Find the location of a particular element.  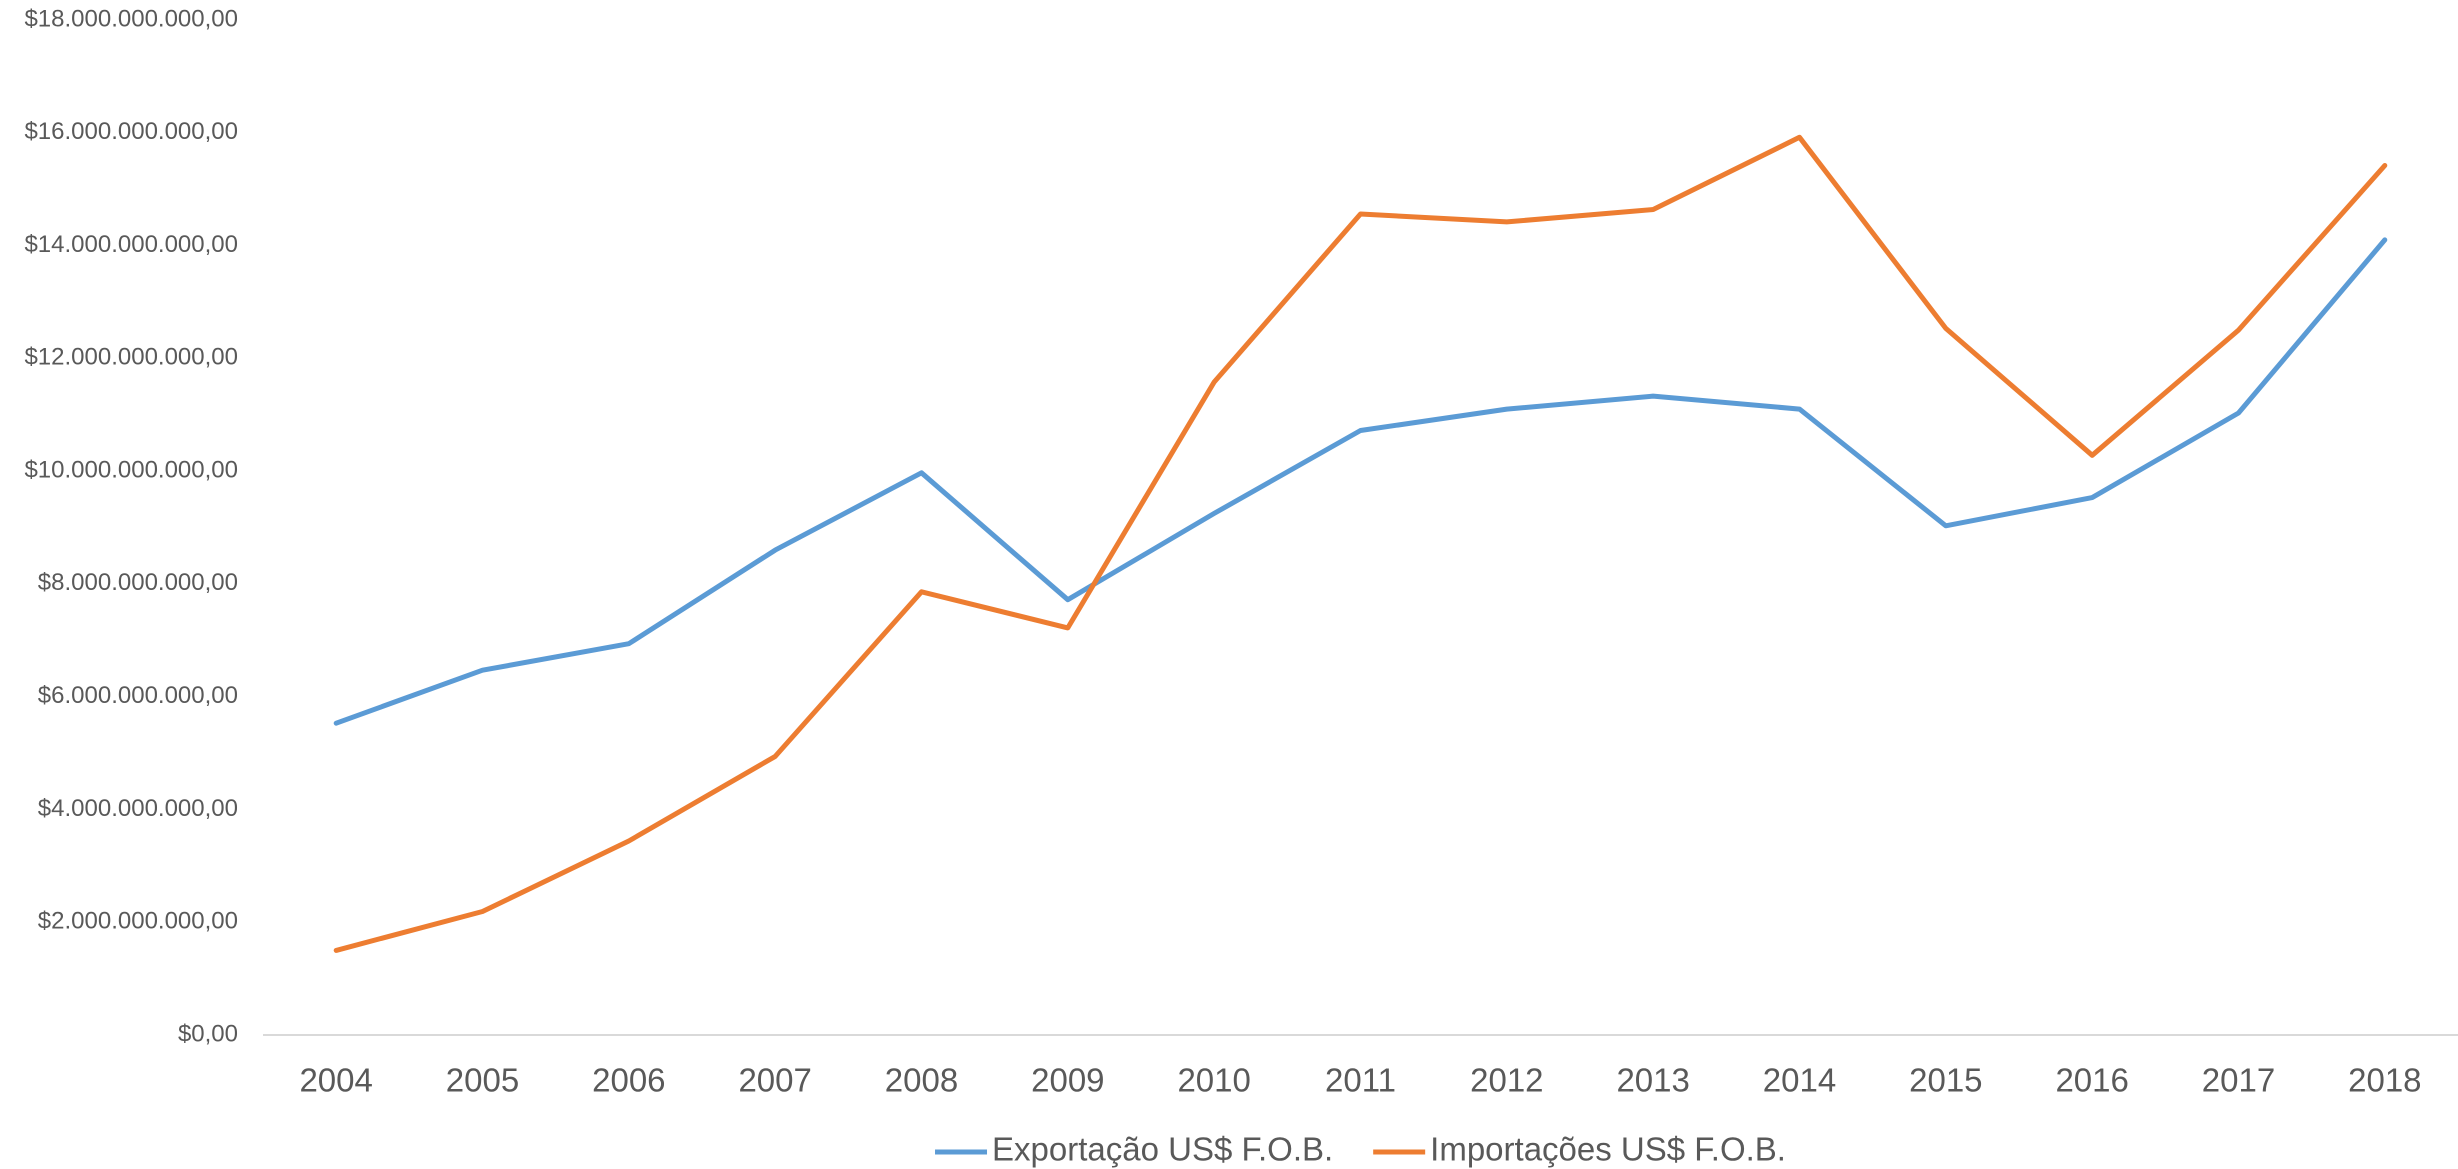

y-tick-label: $8.000.000.000,00 is located at coordinates (138, 582).